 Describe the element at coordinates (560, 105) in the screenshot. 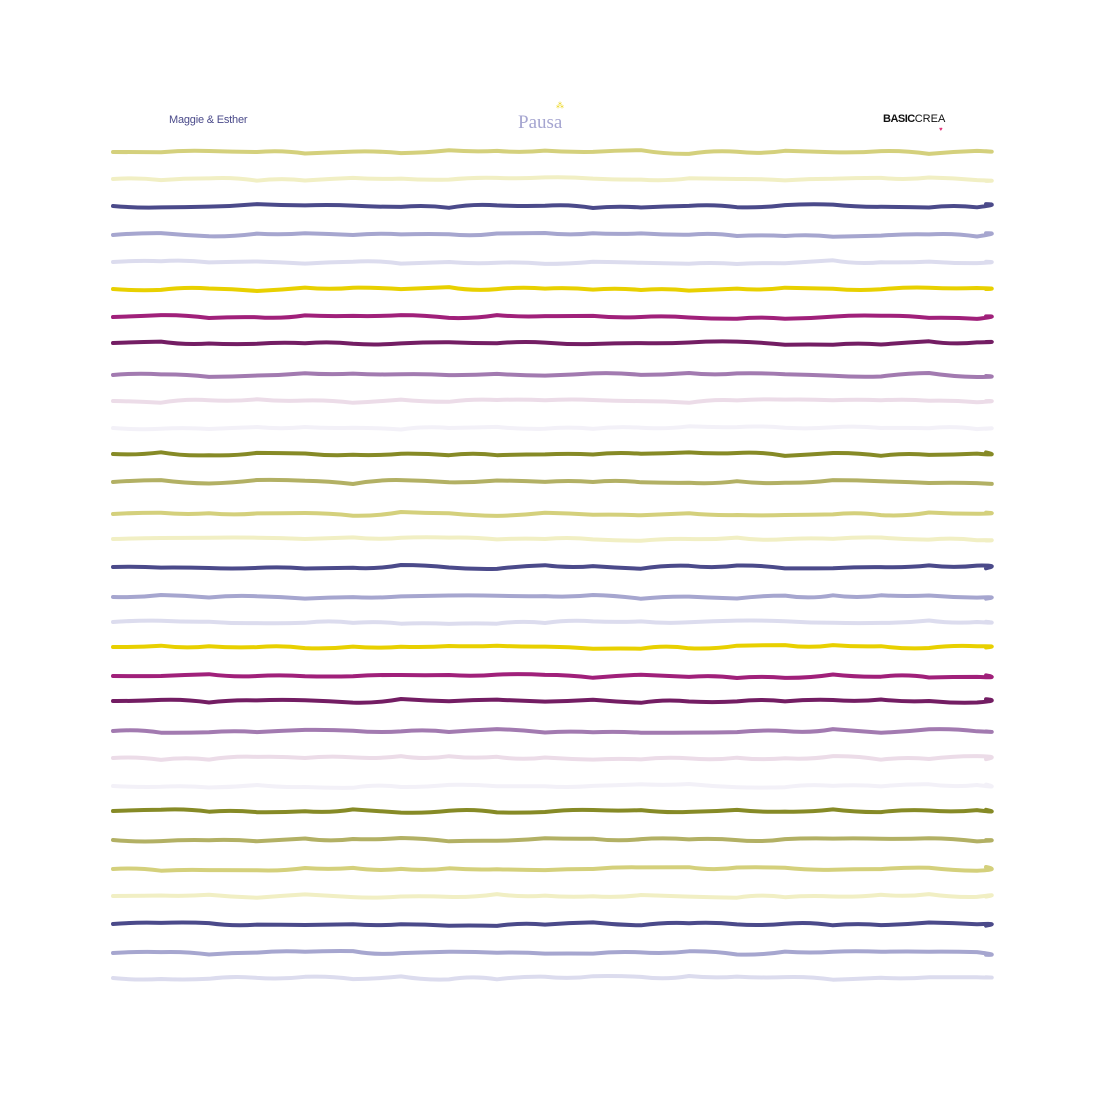

I see `sprig-icon: ⁂` at that location.